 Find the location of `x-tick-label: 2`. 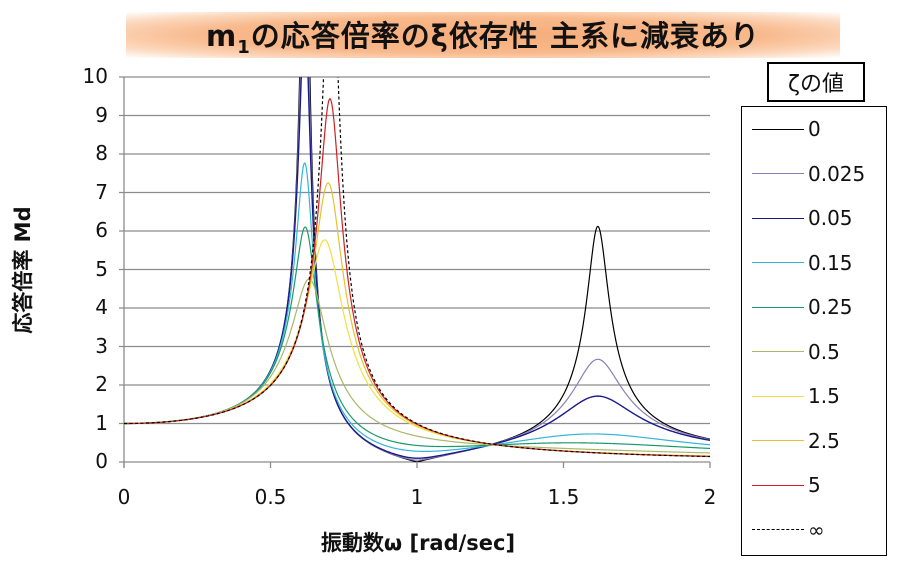

x-tick-label: 2 is located at coordinates (710, 497).